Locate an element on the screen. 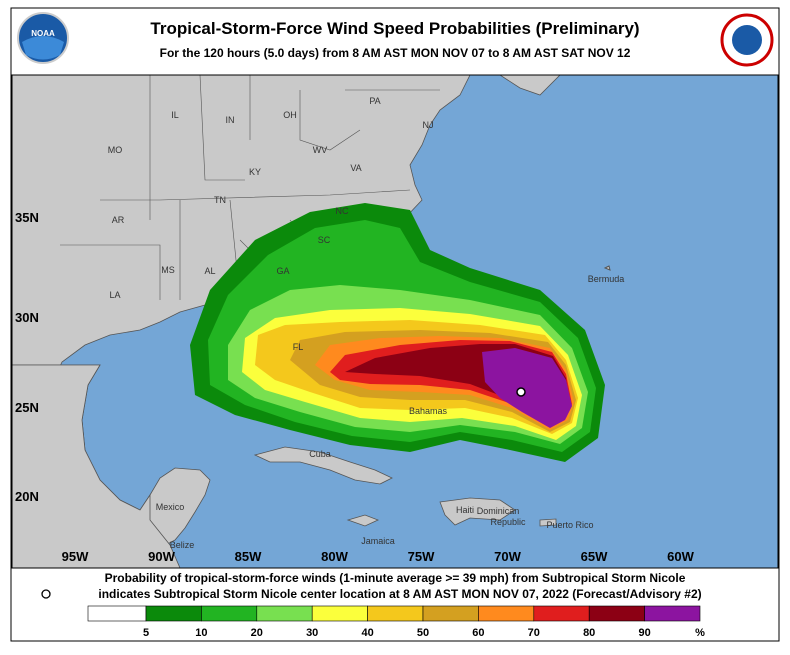 Image resolution: width=790 pixels, height=655 pixels. place-label: TN is located at coordinates (220, 200).